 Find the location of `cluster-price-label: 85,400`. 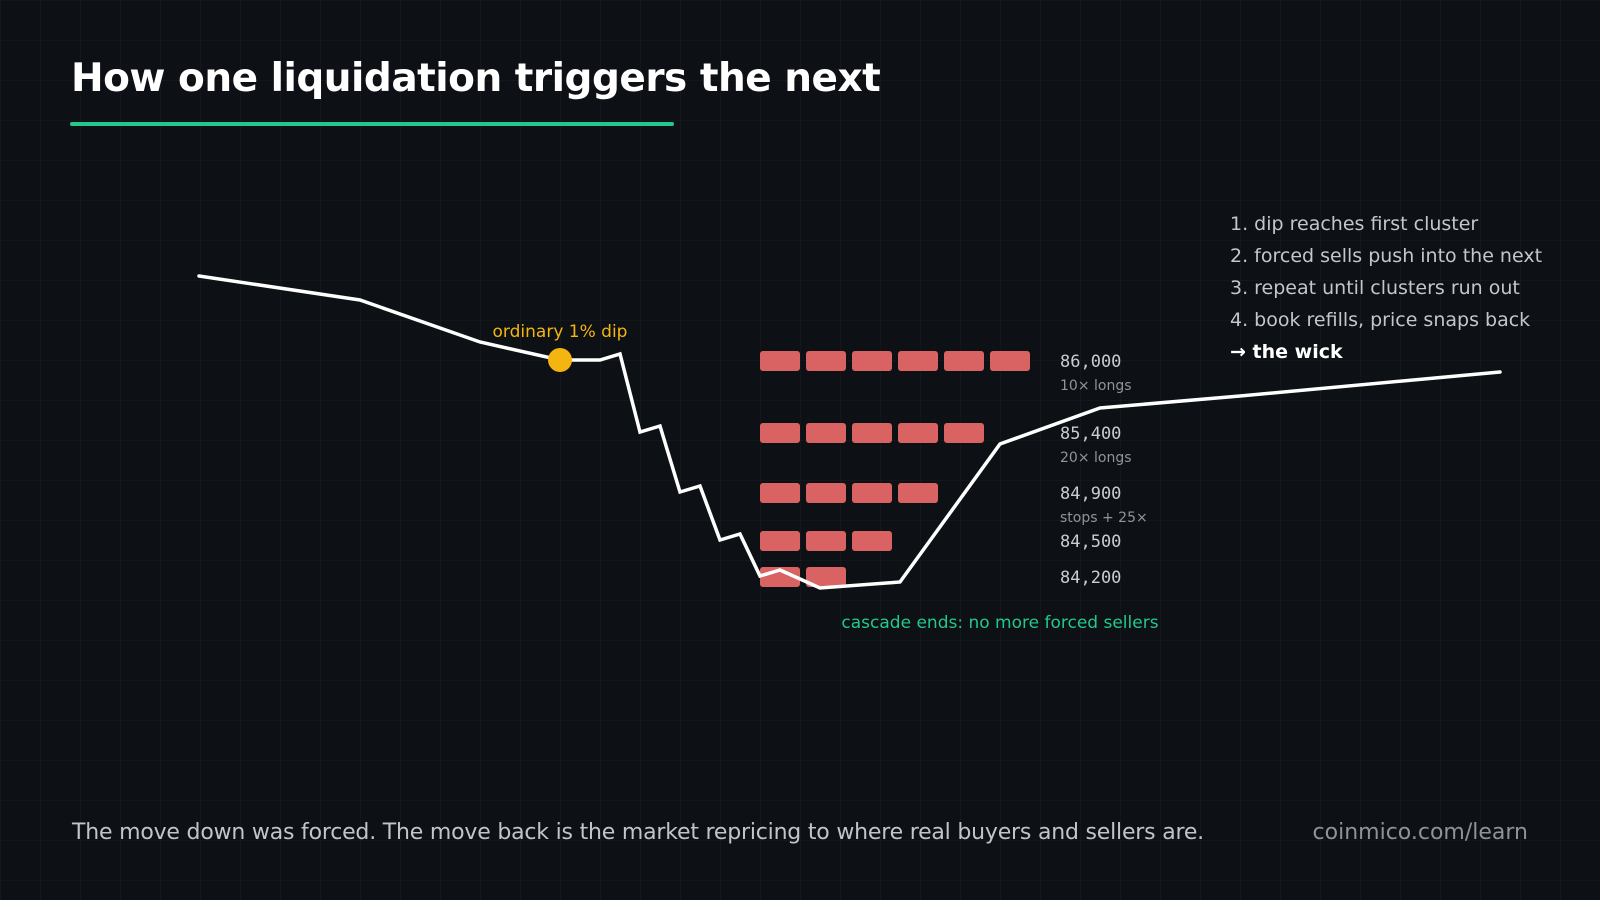

cluster-price-label: 85,400 is located at coordinates (1090, 434).